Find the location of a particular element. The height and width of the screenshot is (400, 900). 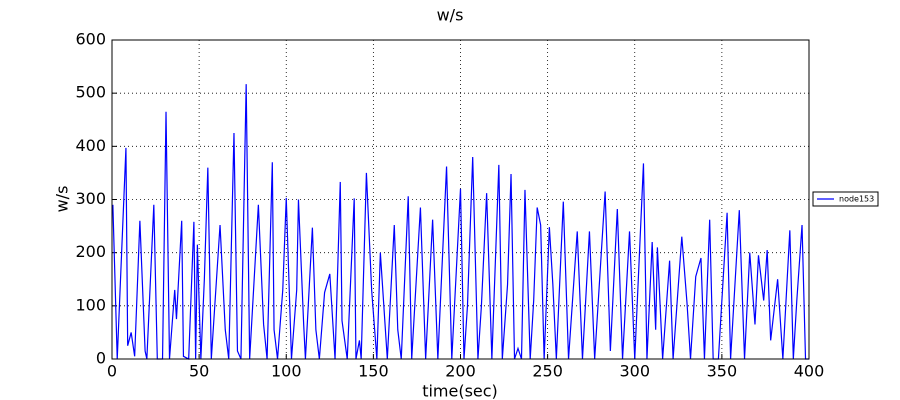

x-axis-label: time(sec) is located at coordinates (460, 391).